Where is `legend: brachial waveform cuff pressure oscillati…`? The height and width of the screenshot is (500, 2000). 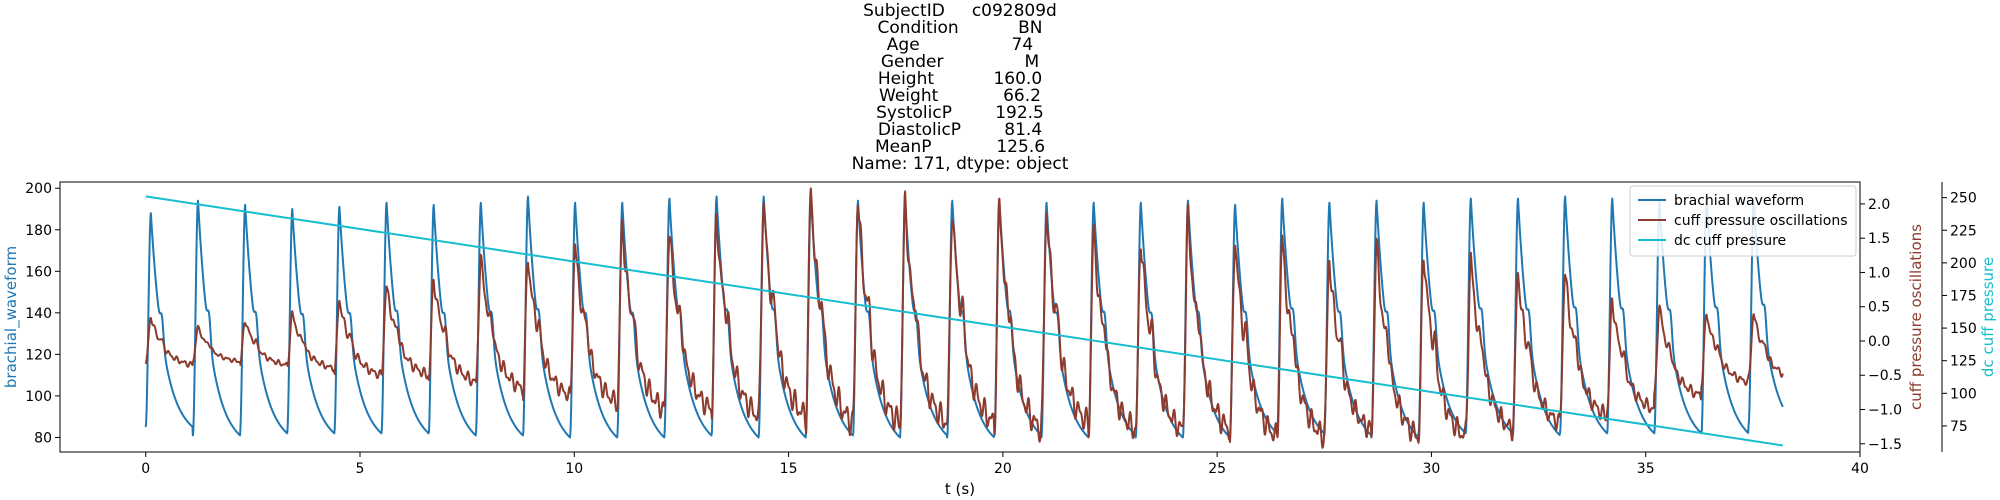
legend: brachial waveform cuff pressure oscillati… is located at coordinates (1743, 221).